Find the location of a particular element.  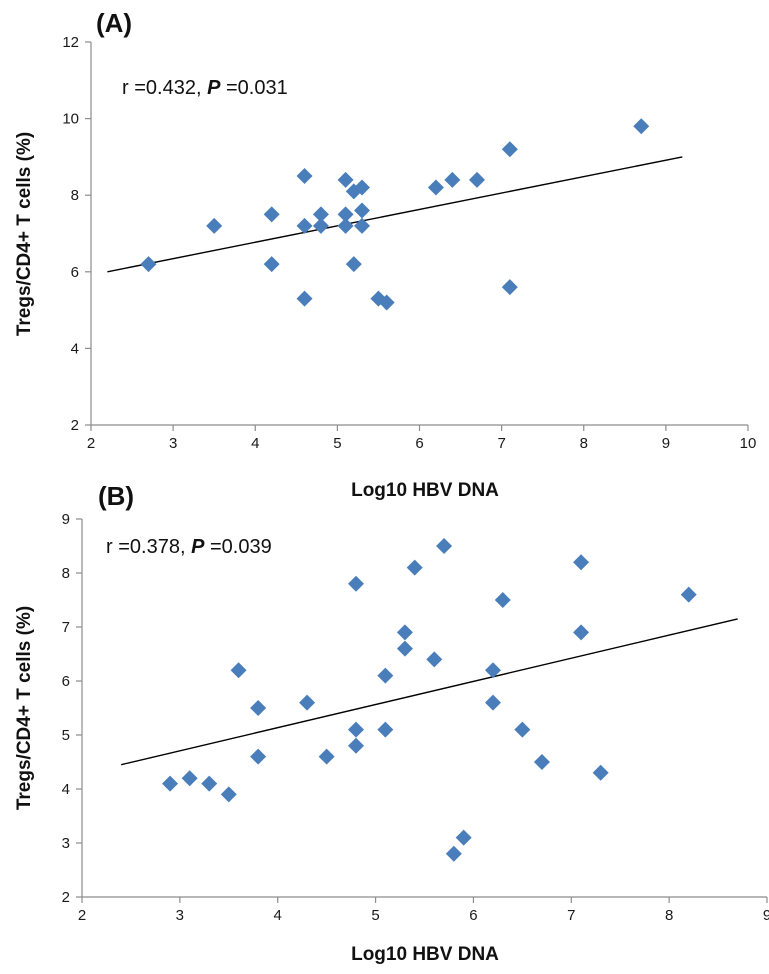

panel-b-y-tick-label: 6 is located at coordinates (66, 681).